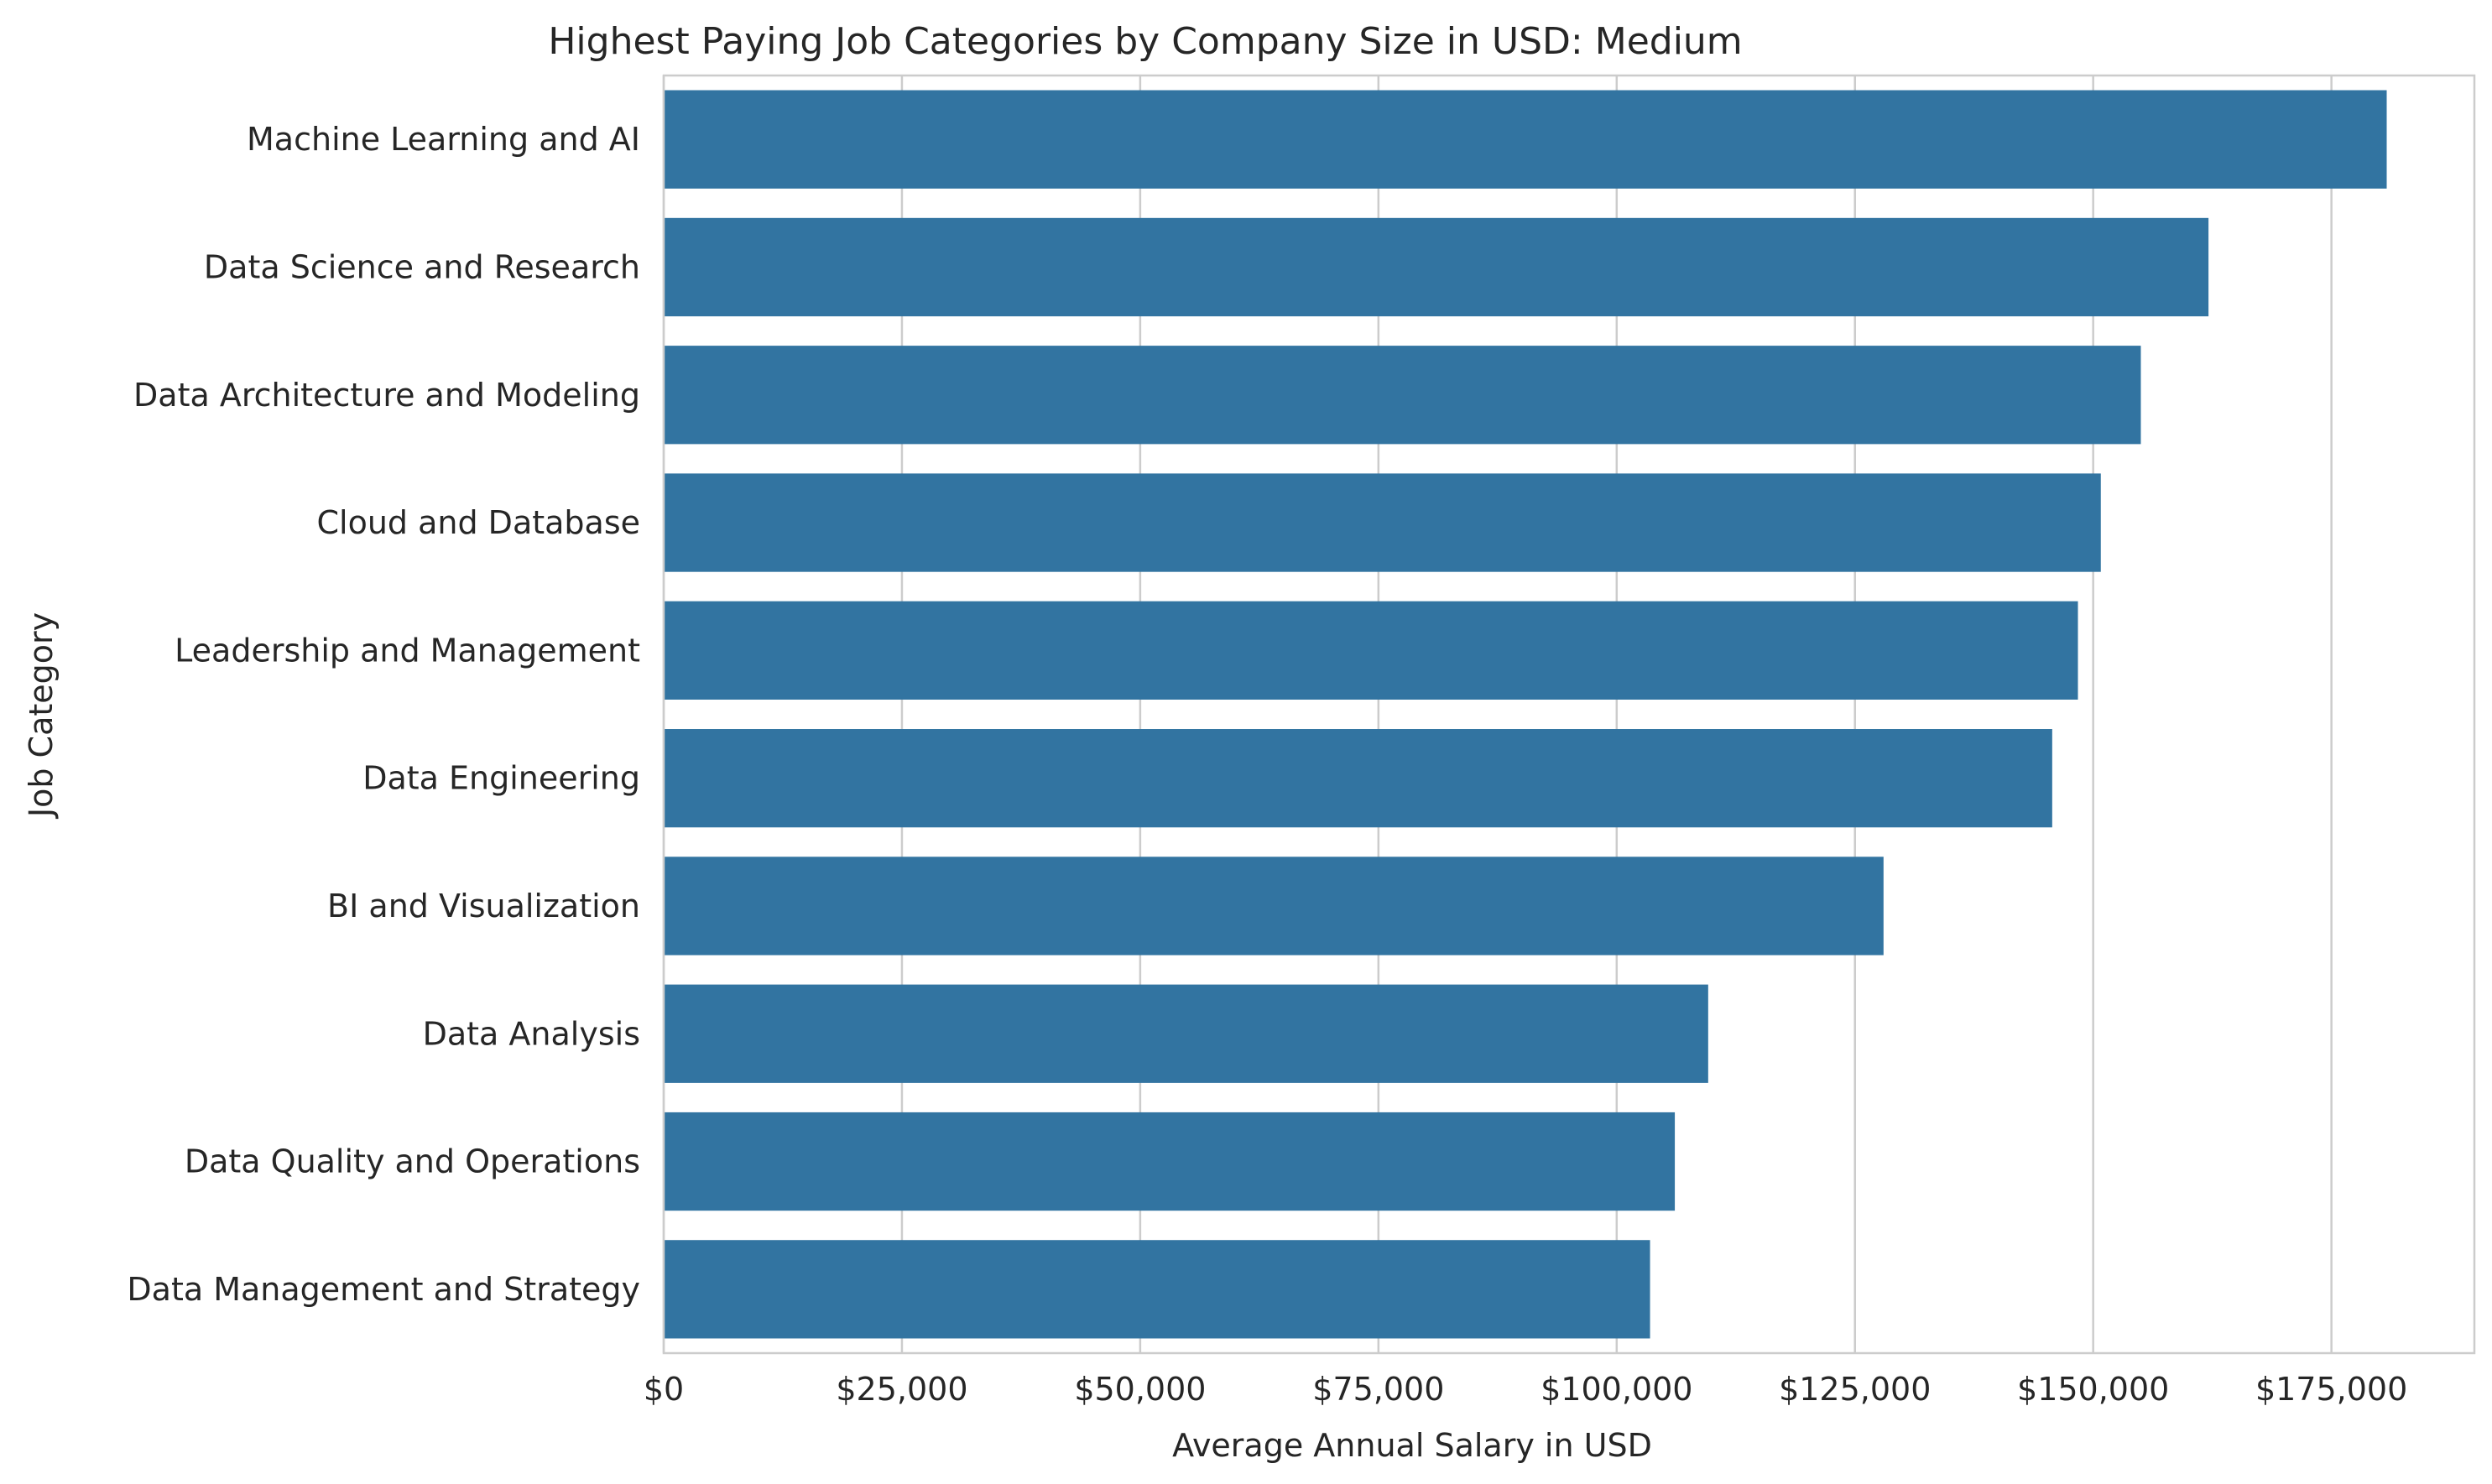 The width and height of the screenshot is (2492, 1484). I want to click on x-tick-label: $100,000, so click(1617, 1389).